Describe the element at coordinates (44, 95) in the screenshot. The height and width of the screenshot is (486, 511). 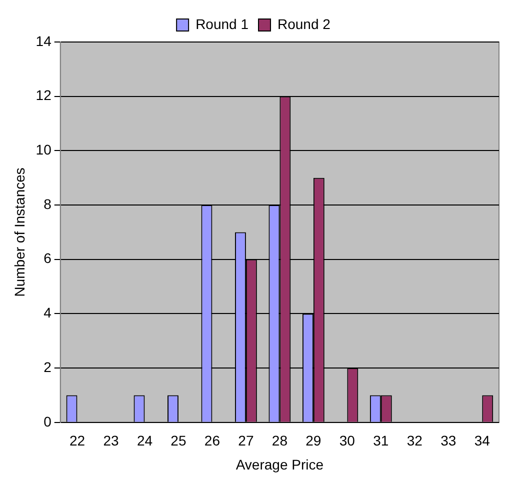
I see `y-tick-label: 12` at that location.